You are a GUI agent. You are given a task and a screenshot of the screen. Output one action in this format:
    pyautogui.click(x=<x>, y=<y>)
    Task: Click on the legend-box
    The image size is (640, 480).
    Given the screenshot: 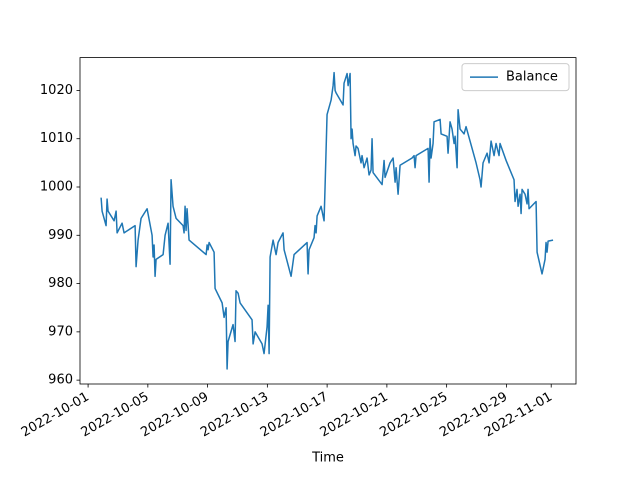 What is the action you would take?
    pyautogui.click(x=515, y=77)
    